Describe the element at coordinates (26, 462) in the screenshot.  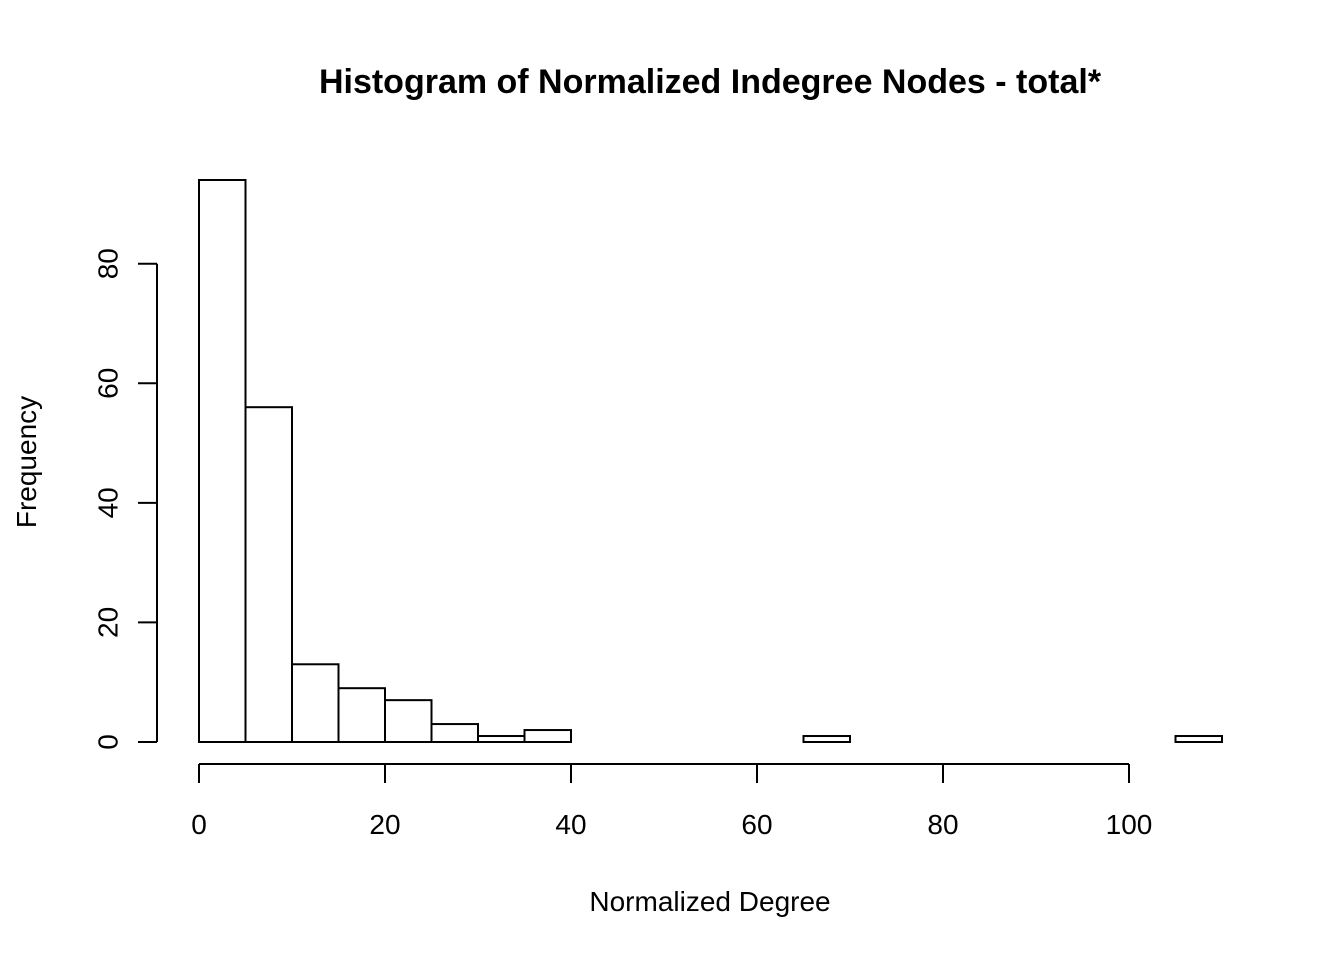
I see `y-axis-label: Frequency` at that location.